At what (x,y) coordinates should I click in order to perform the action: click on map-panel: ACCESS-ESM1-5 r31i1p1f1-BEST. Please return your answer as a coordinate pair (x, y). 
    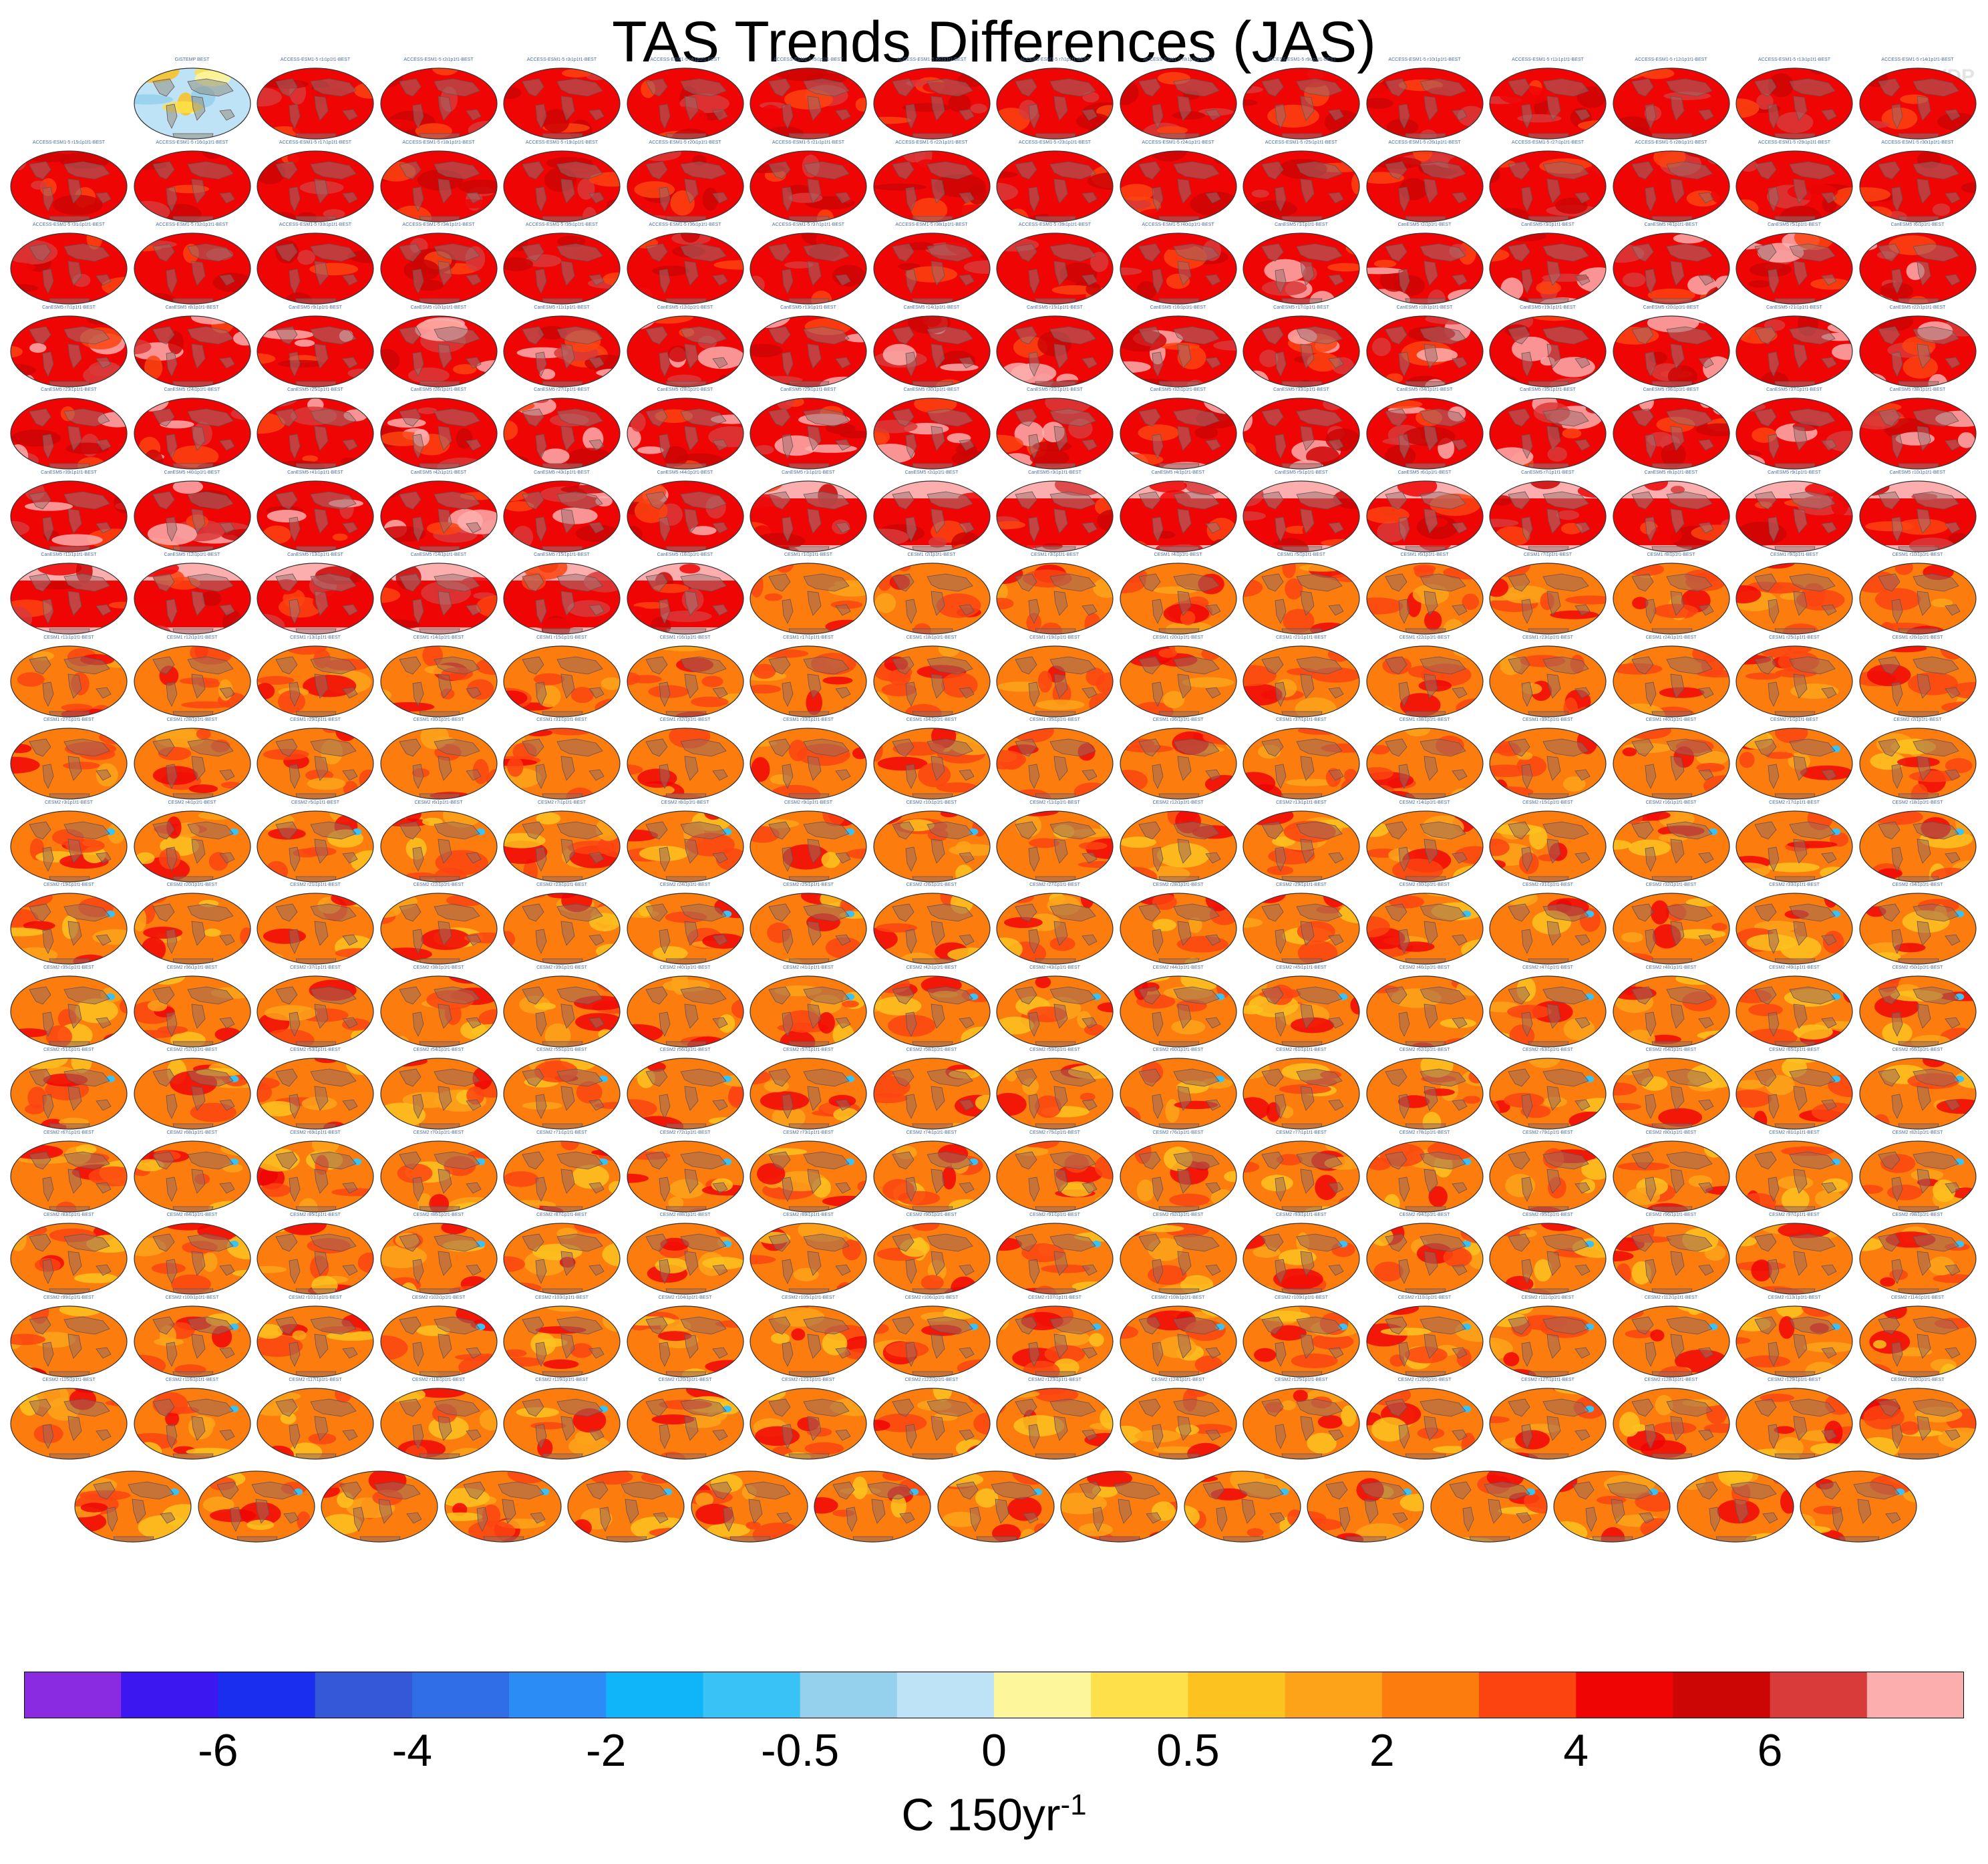
    Looking at the image, I should click on (68, 263).